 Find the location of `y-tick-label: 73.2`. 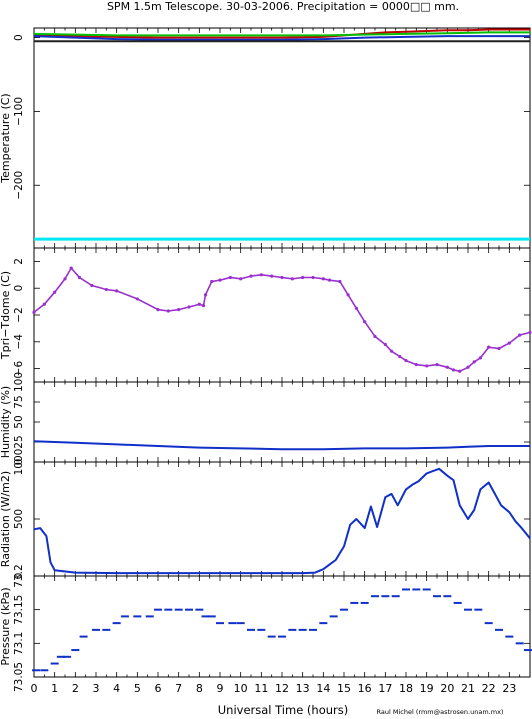

y-tick-label: 73.2 is located at coordinates (19, 575).